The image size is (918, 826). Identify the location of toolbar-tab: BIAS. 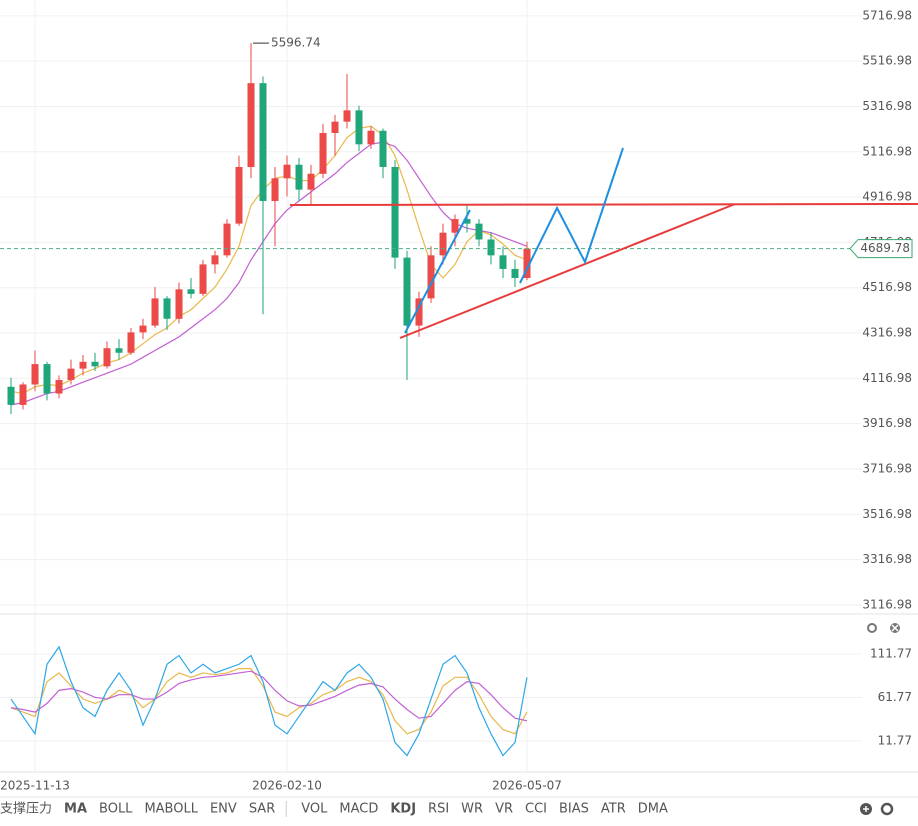
(574, 809).